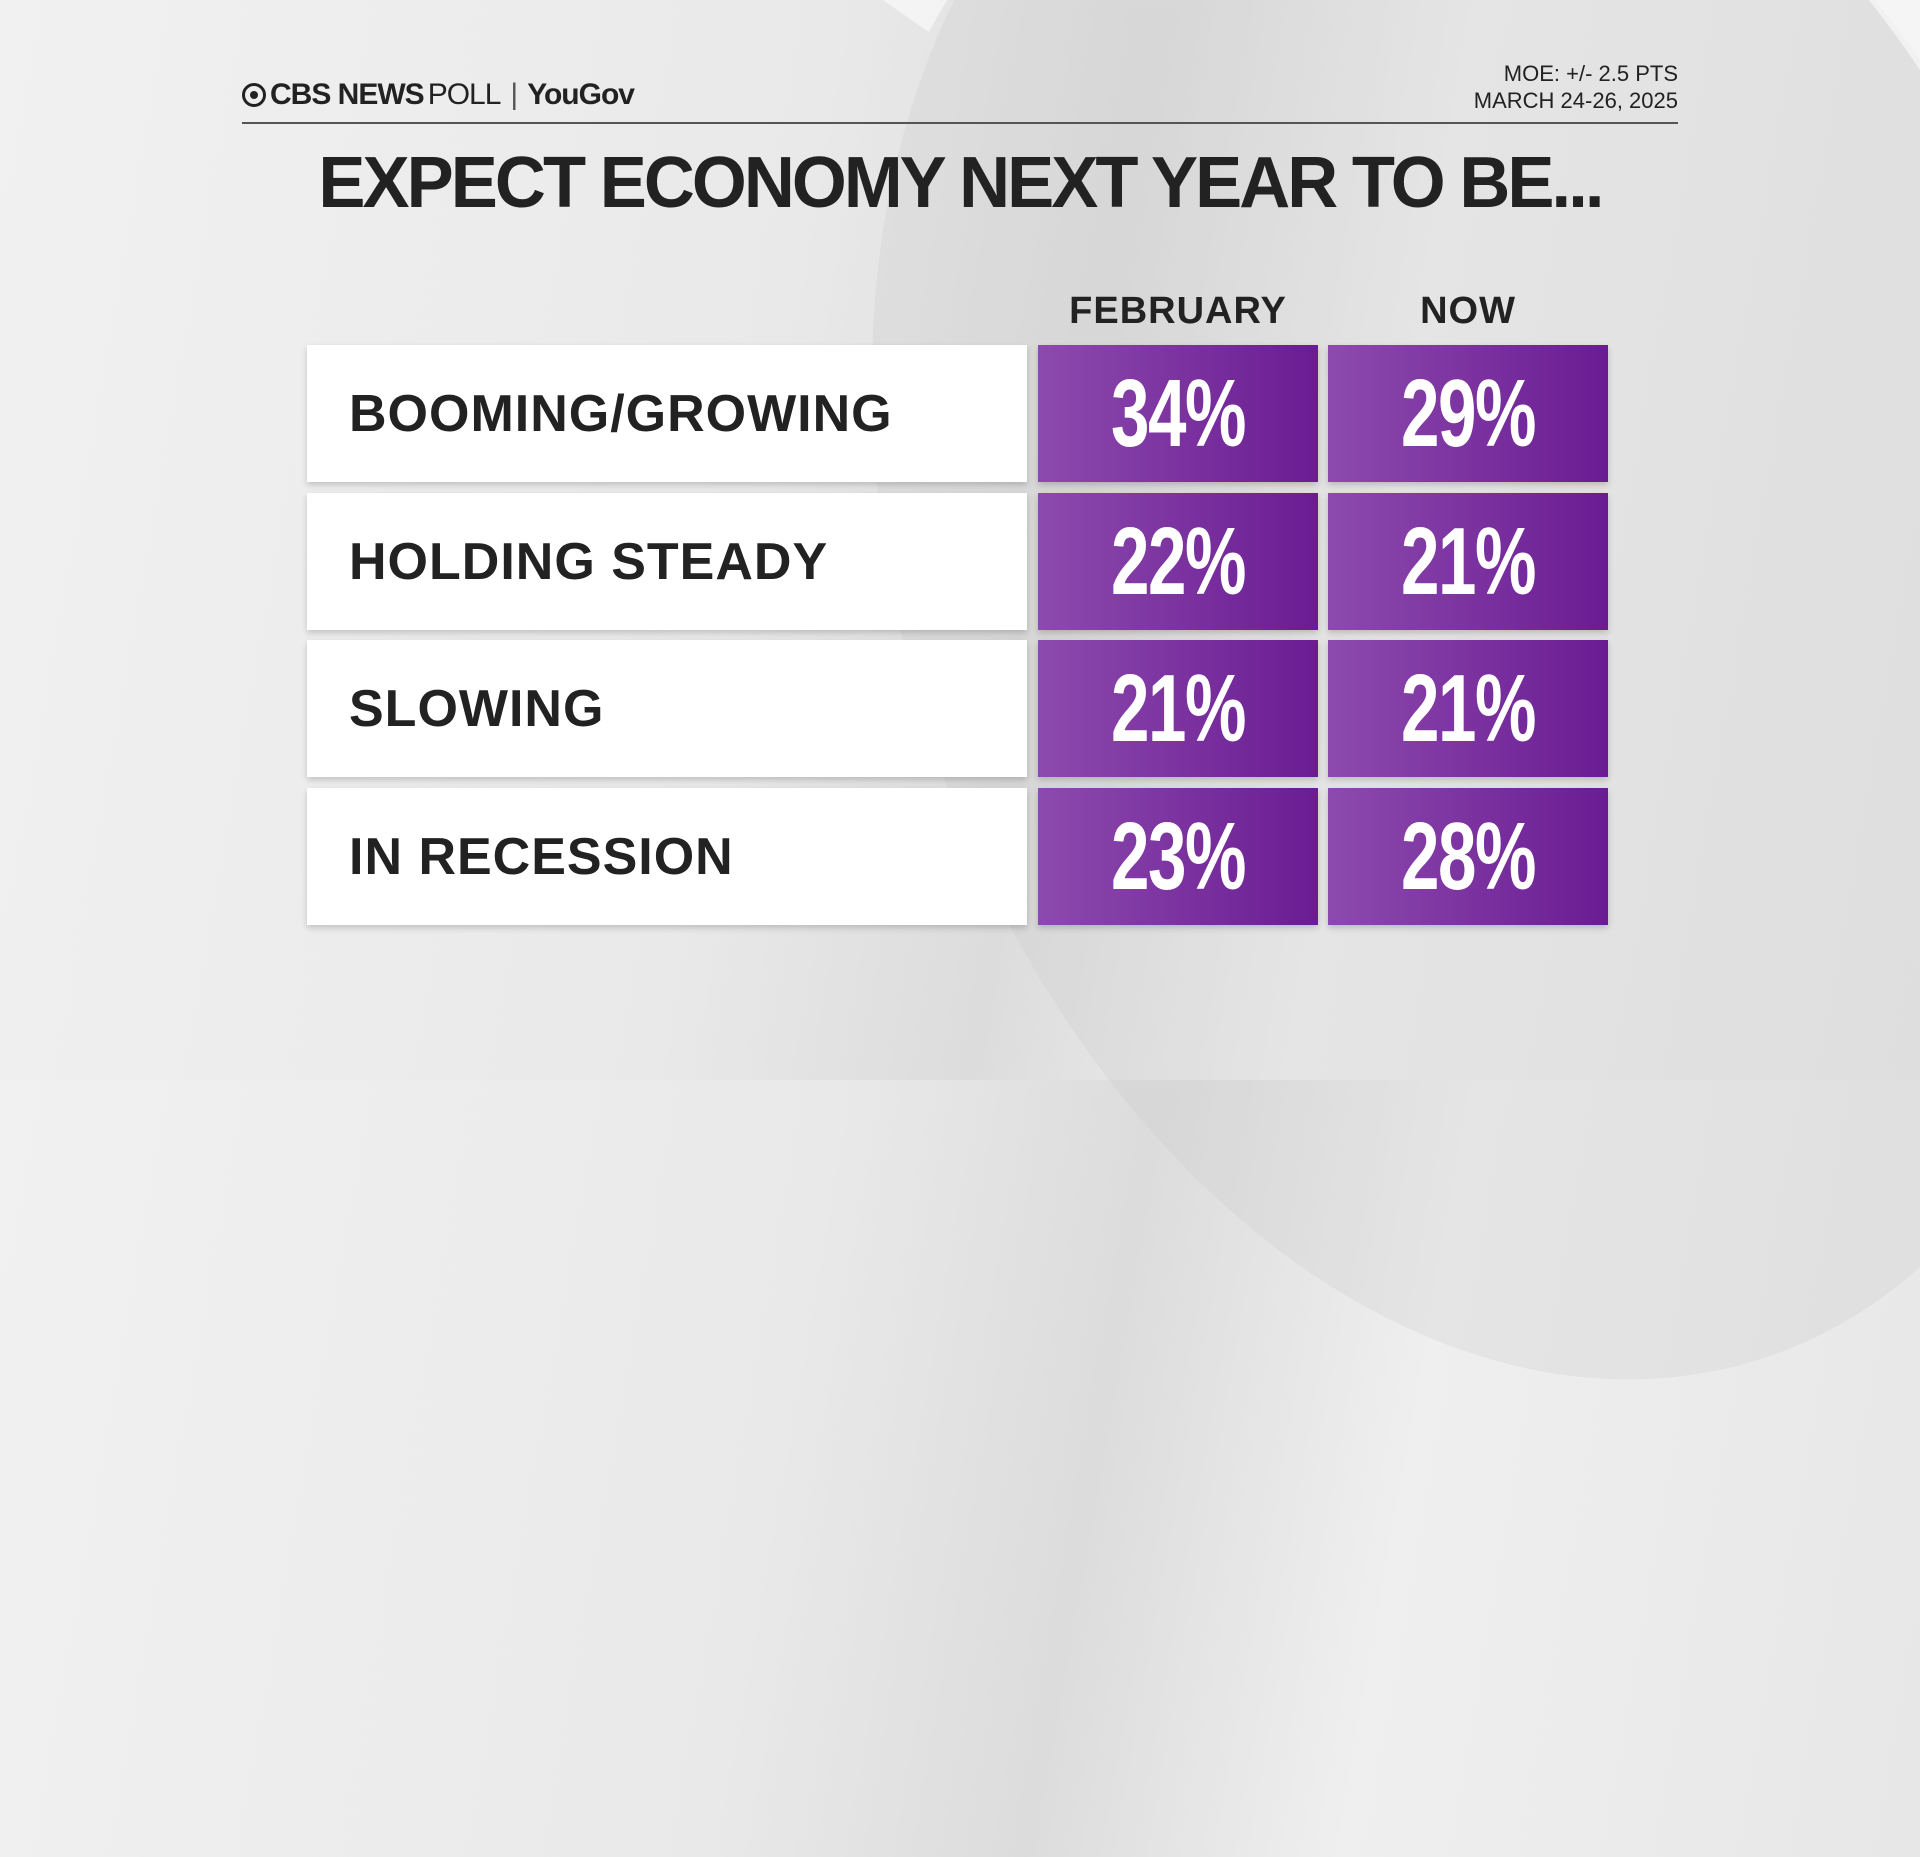 The height and width of the screenshot is (1857, 1920). I want to click on column-header-now: NOW, so click(1468, 311).